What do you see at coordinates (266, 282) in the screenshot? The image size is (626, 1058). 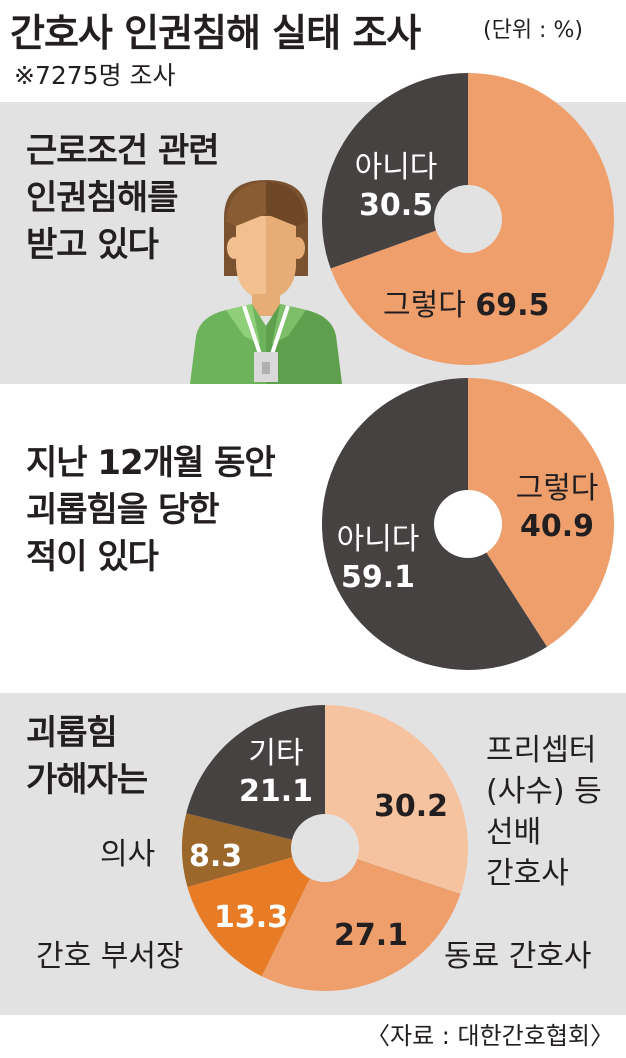 I see `nurse-illustration` at bounding box center [266, 282].